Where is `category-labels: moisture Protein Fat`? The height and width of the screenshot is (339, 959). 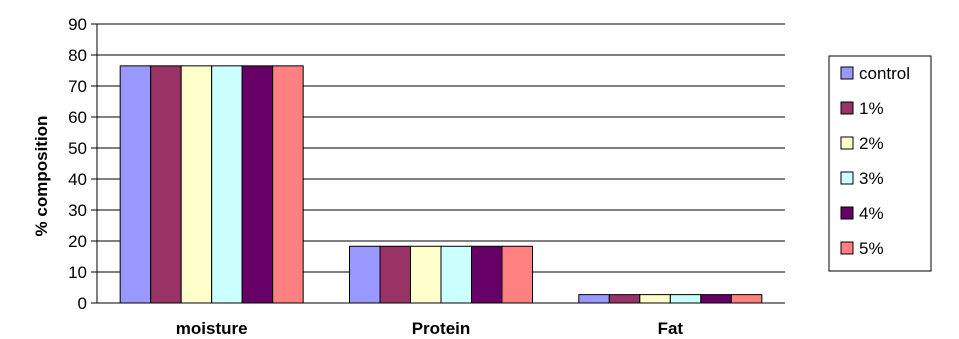 category-labels: moisture Protein Fat is located at coordinates (430, 328).